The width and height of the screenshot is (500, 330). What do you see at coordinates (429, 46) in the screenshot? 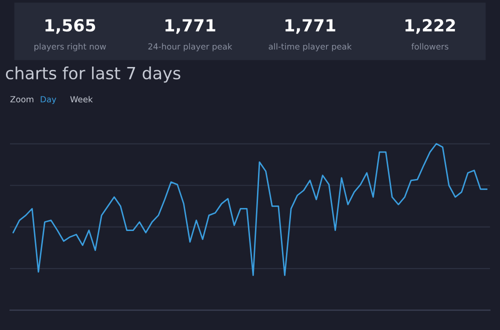
I see `text: followers` at bounding box center [429, 46].